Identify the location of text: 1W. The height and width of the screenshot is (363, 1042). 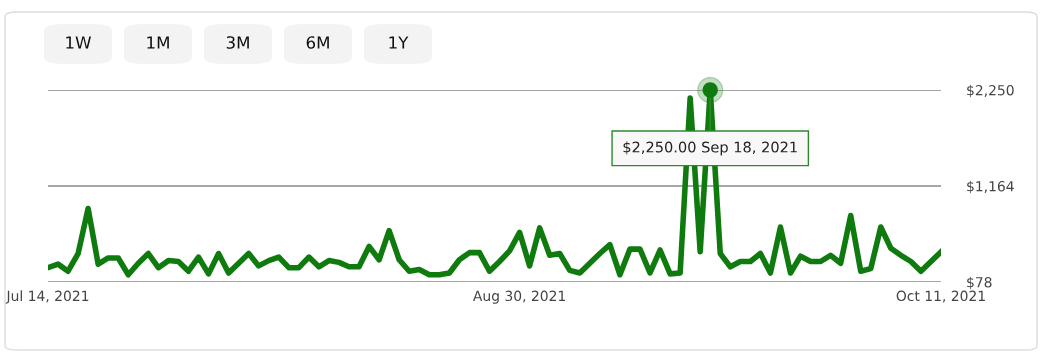
(78, 42).